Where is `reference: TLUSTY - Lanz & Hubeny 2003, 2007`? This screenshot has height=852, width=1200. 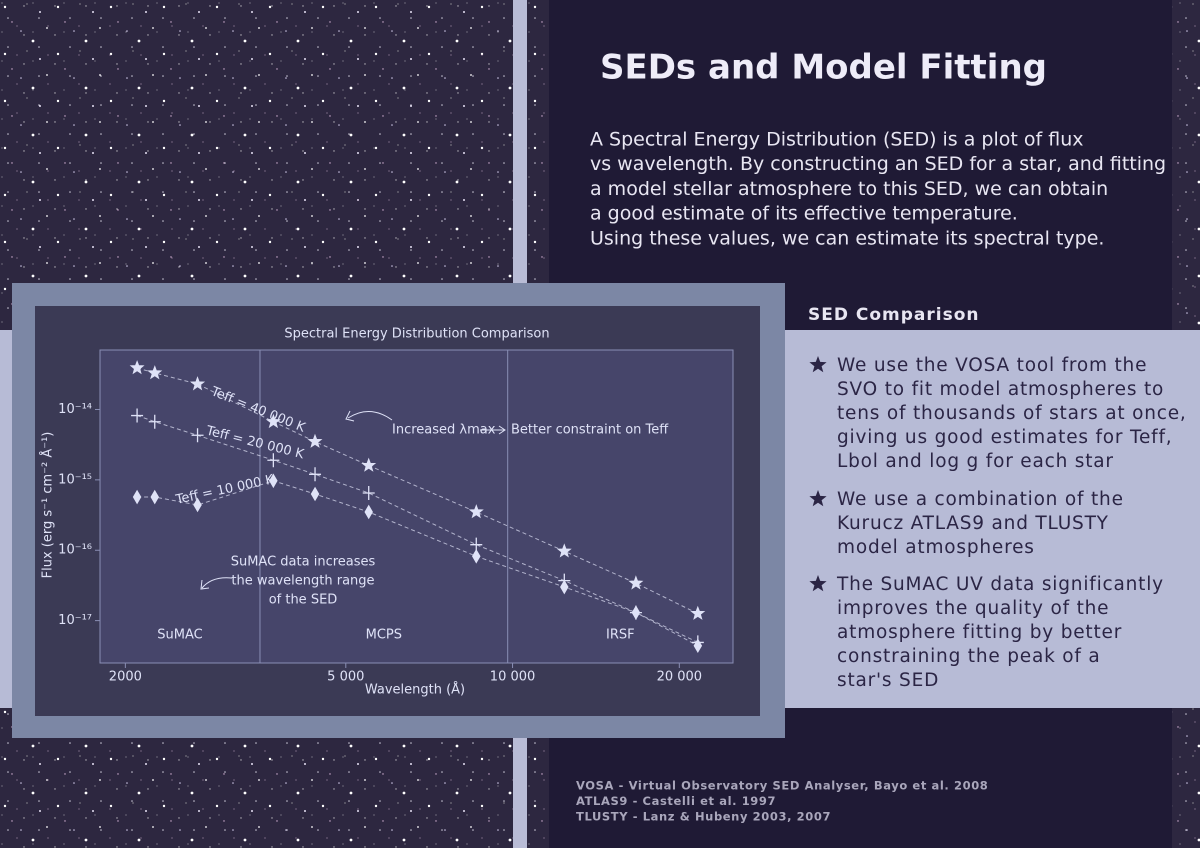 reference: TLUSTY - Lanz & Hubeny 2003, 2007 is located at coordinates (703, 817).